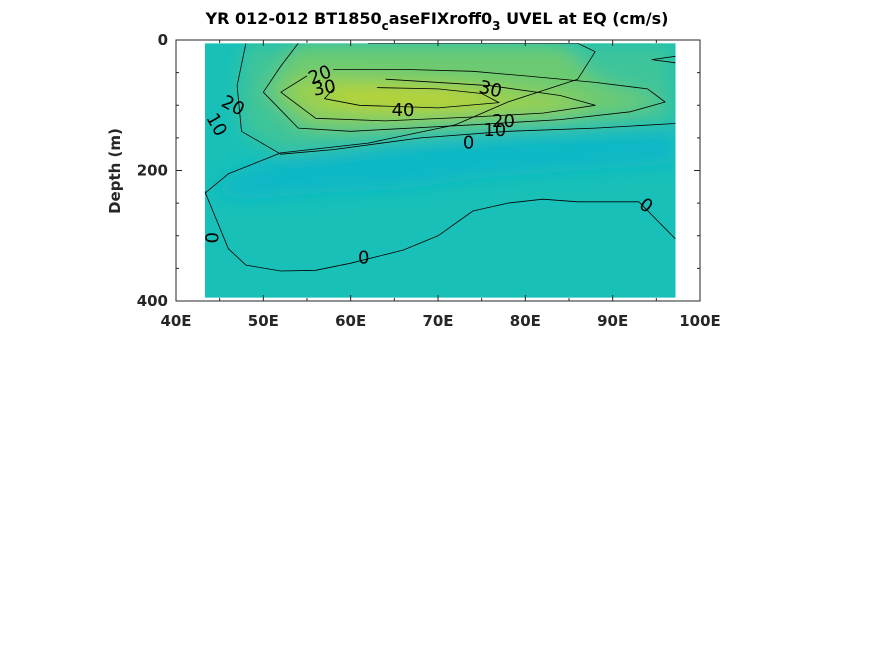 The width and height of the screenshot is (875, 656). What do you see at coordinates (700, 321) in the screenshot?
I see `x-tick-label: 100E` at bounding box center [700, 321].